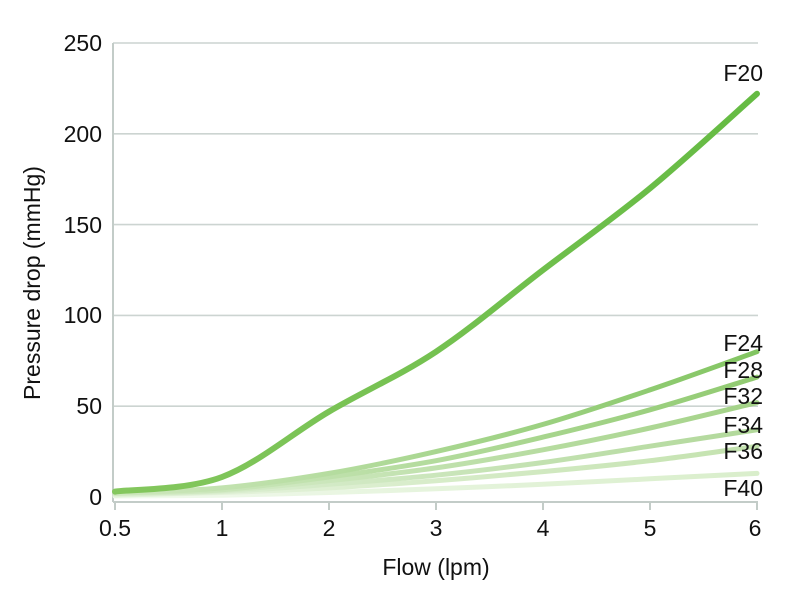 This screenshot has height=600, width=800. Describe the element at coordinates (82, 134) in the screenshot. I see `y-tick-label-200: 200` at that location.